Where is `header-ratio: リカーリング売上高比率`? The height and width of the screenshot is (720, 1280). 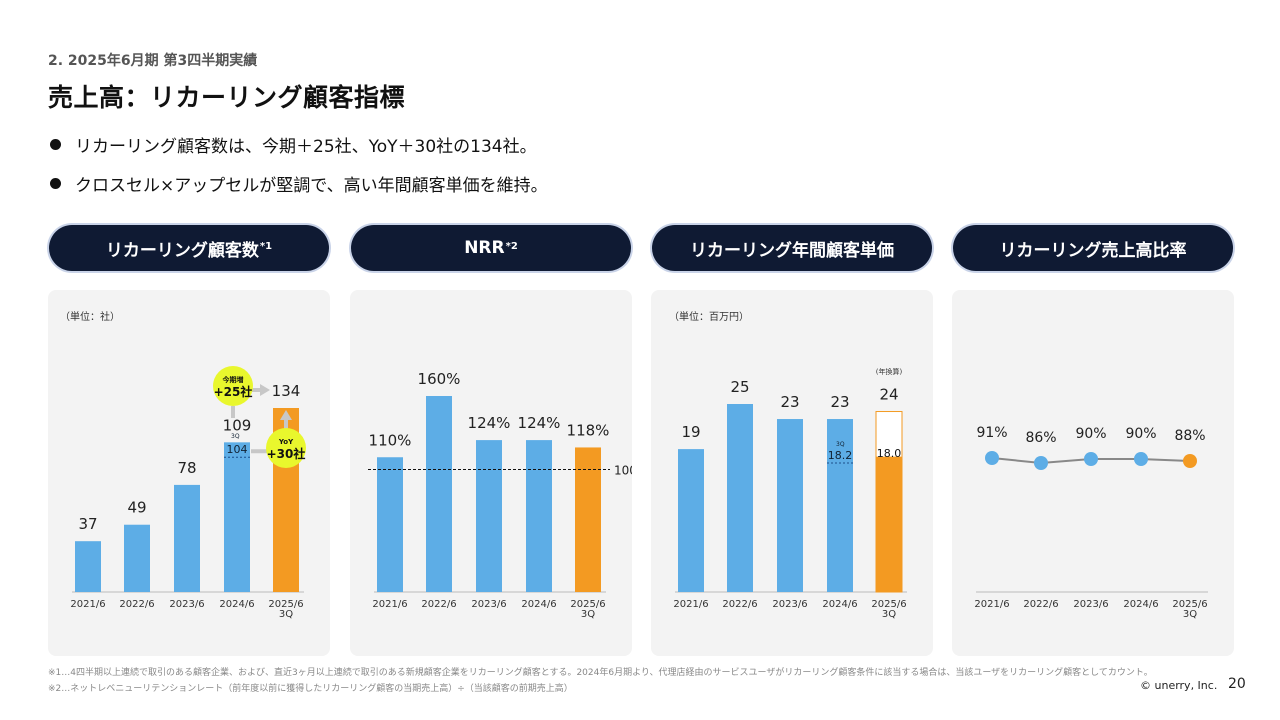
header-ratio: リカーリング売上高比率 is located at coordinates (1093, 248).